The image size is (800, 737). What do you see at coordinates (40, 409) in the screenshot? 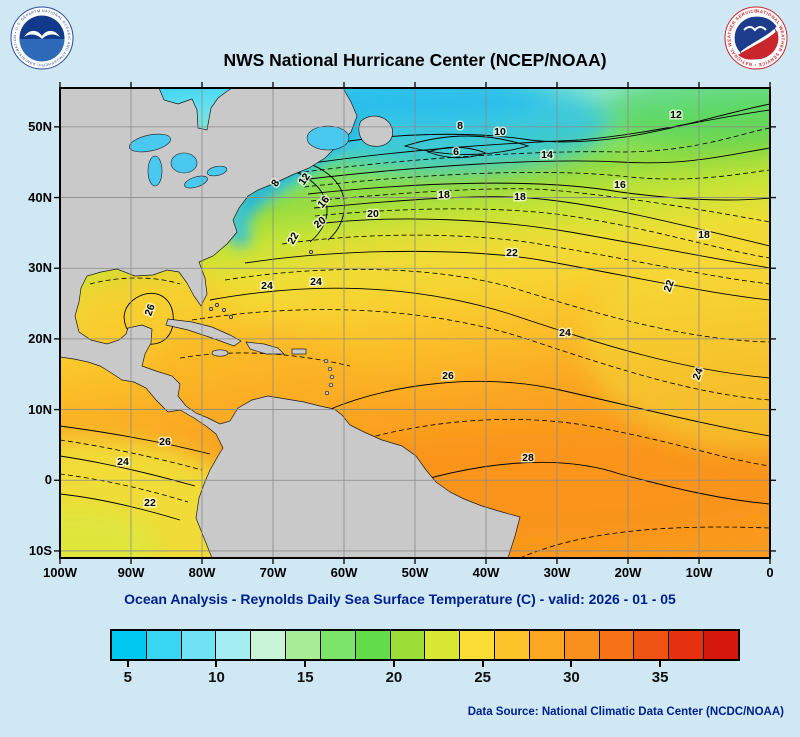
I see `y-axis-label: 10N` at bounding box center [40, 409].